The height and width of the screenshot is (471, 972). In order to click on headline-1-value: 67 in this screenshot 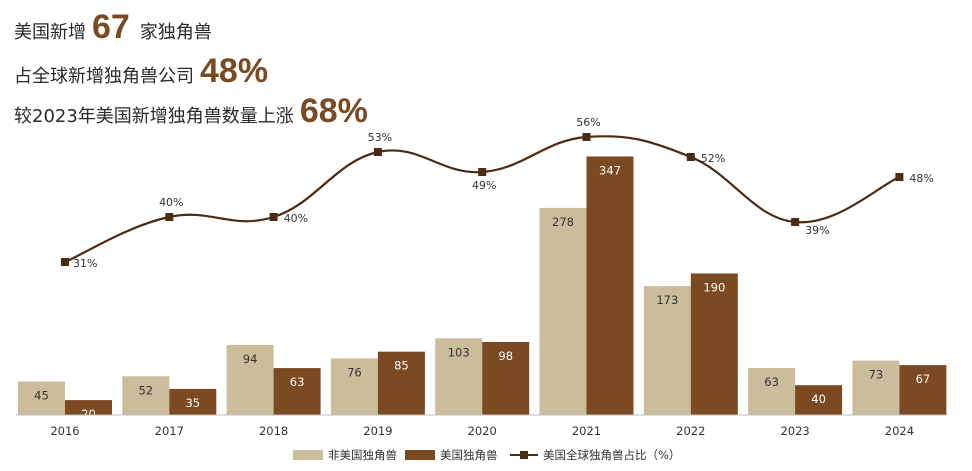, I will do `click(111, 27)`.